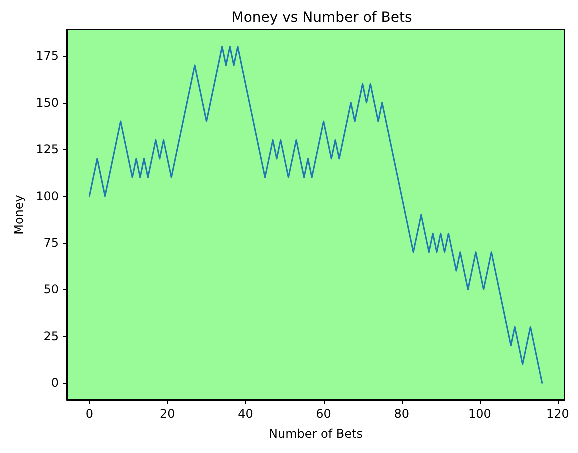 The width and height of the screenshot is (578, 453). Describe the element at coordinates (322, 18) in the screenshot. I see `chart-title: Money vs Number of Bets` at that location.